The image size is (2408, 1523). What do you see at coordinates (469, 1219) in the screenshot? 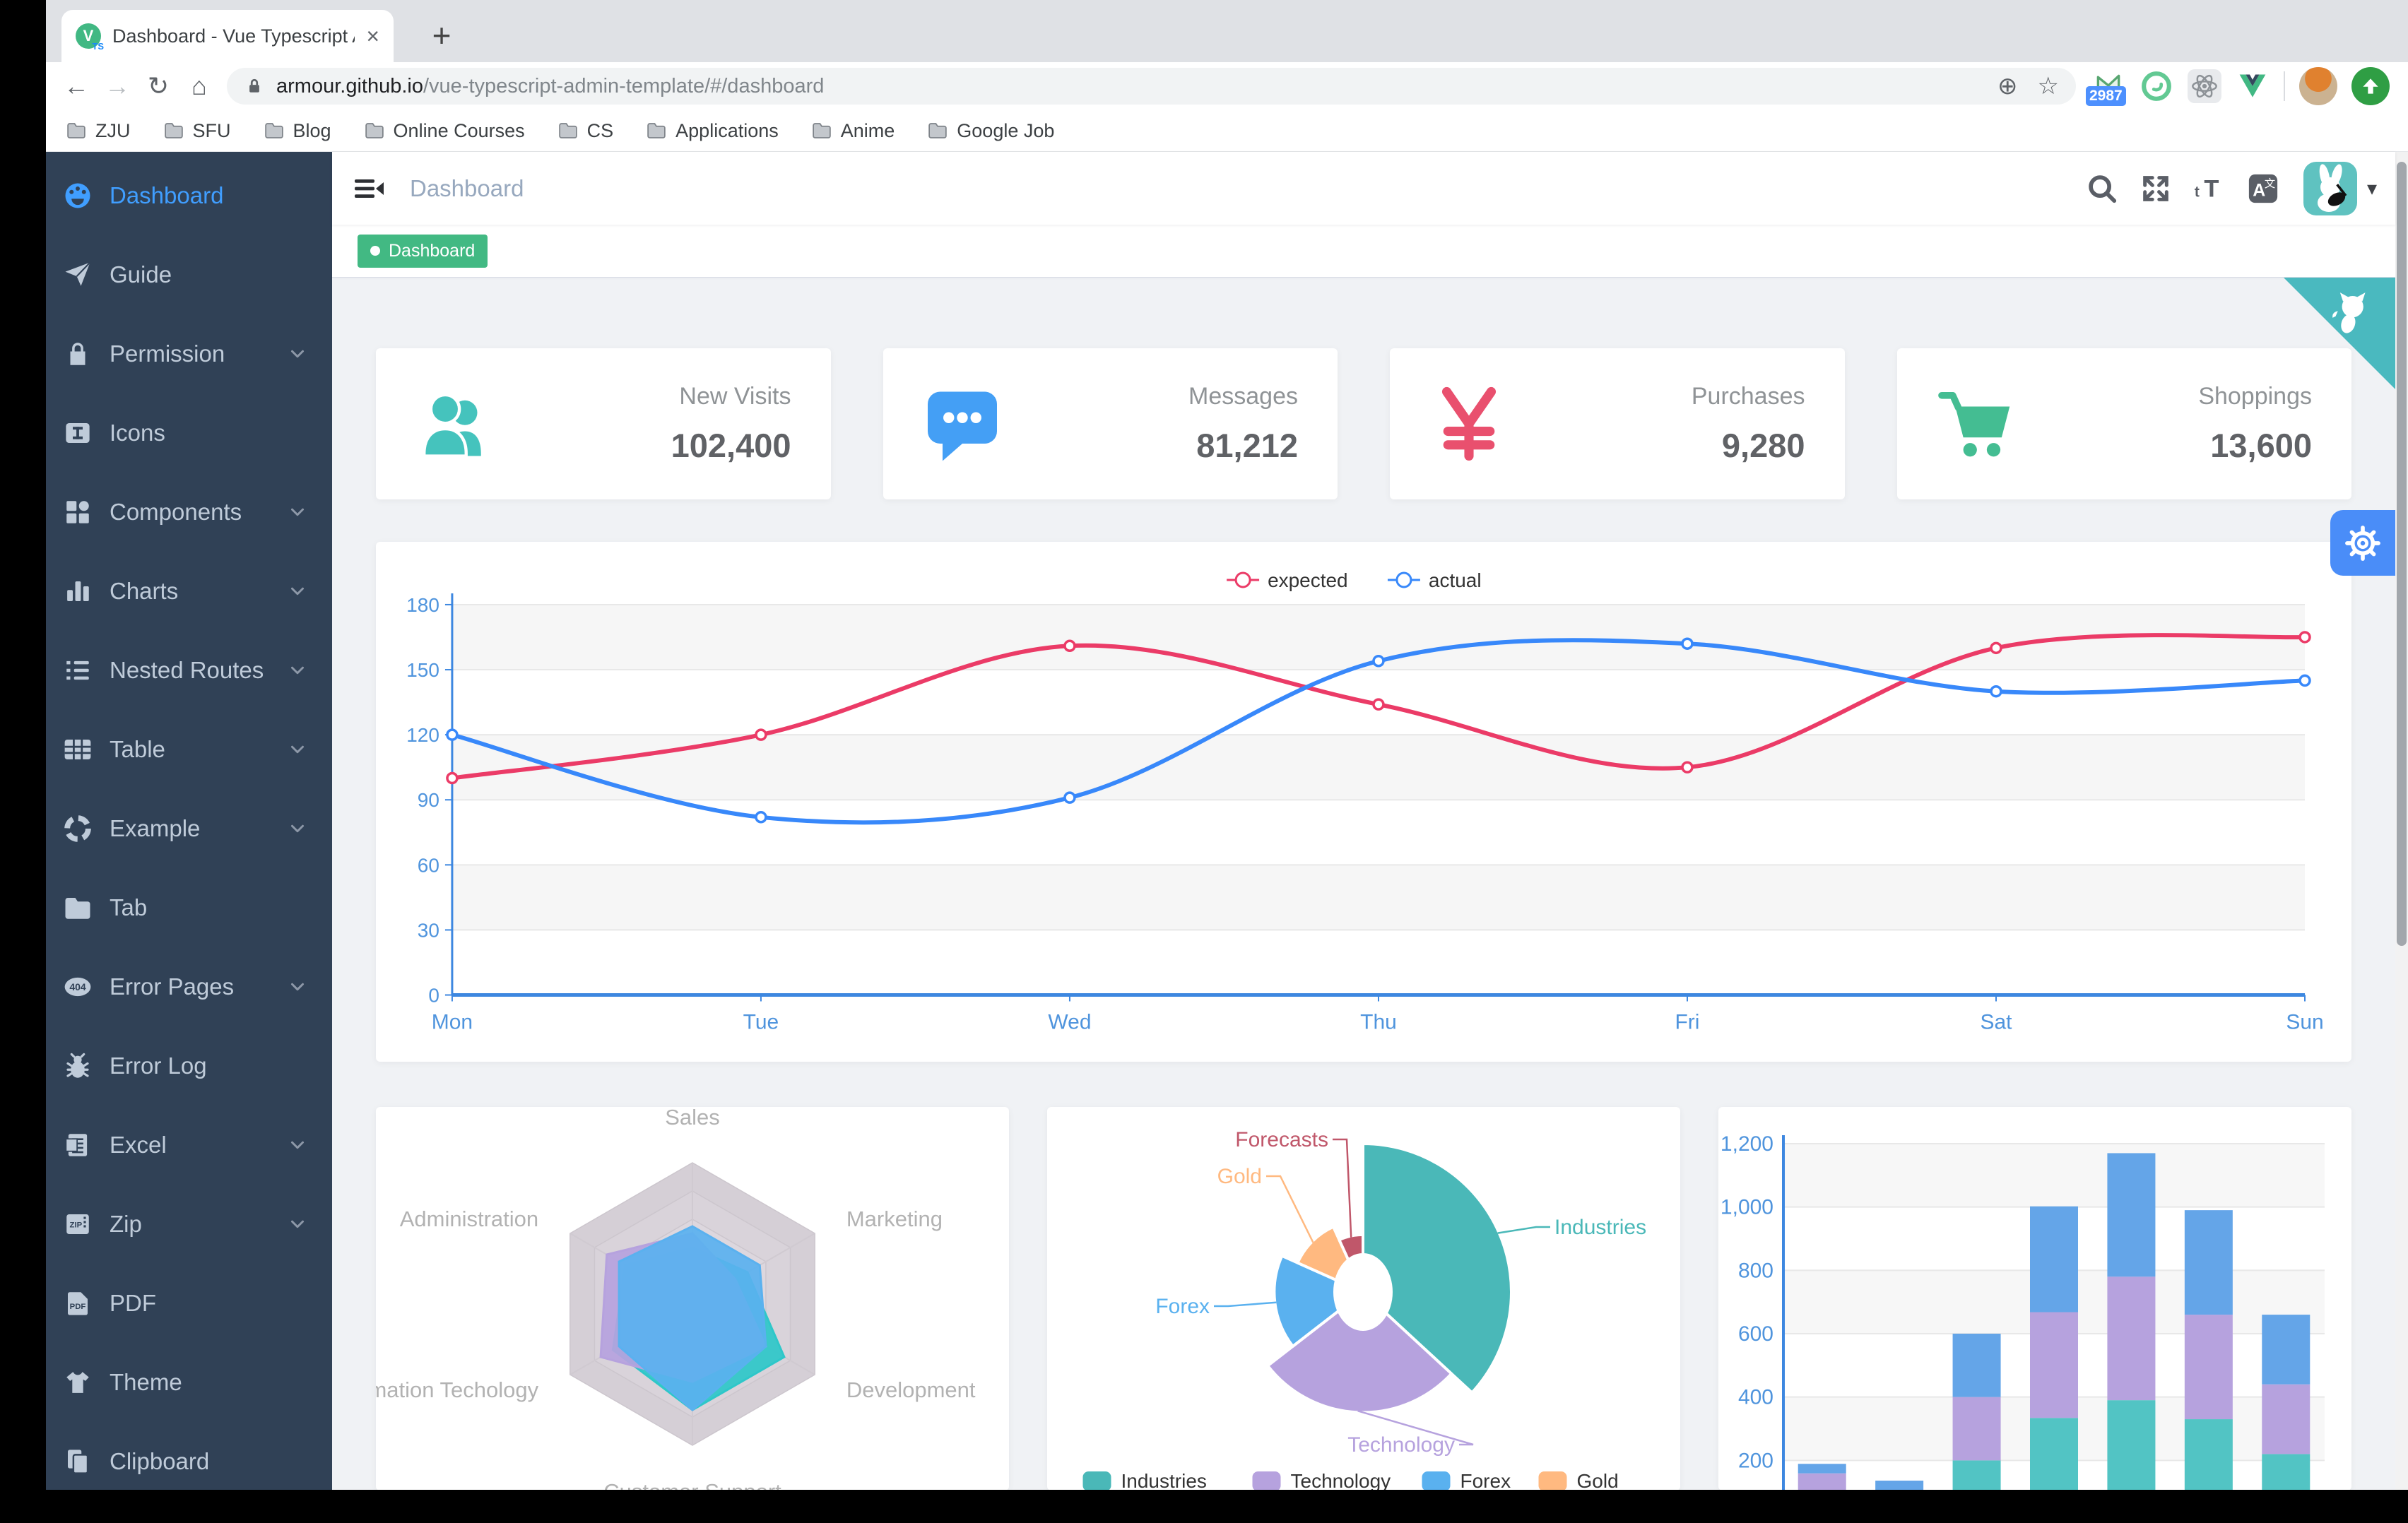
I see `radar-axis-label: Administration` at bounding box center [469, 1219].